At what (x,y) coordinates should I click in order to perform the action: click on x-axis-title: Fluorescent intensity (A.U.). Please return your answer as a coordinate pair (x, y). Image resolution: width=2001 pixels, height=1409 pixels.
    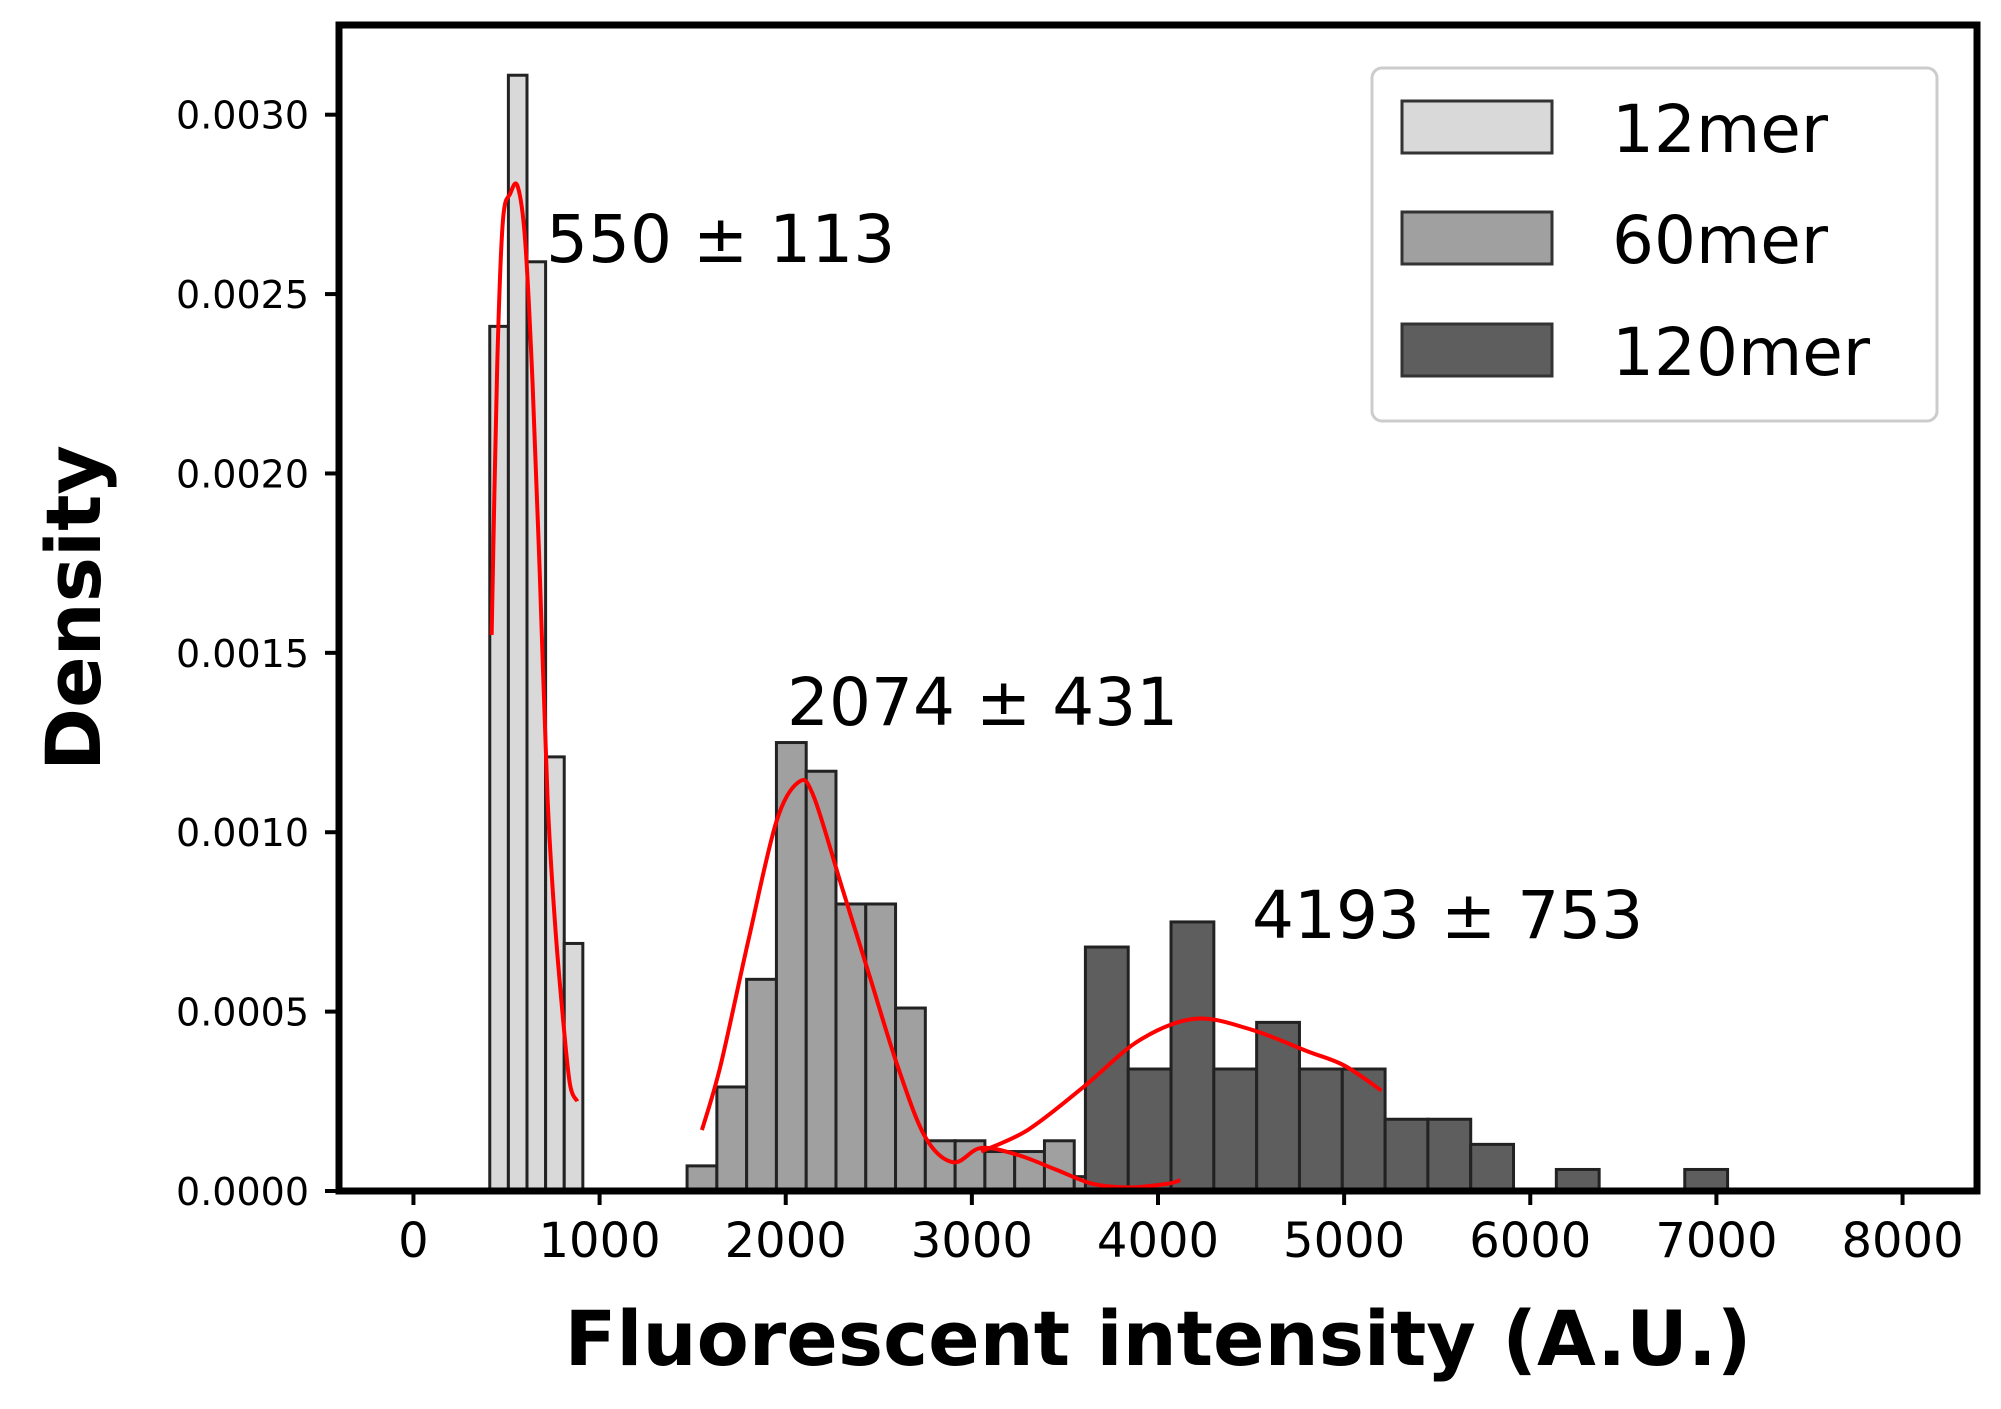
    Looking at the image, I should click on (1158, 1338).